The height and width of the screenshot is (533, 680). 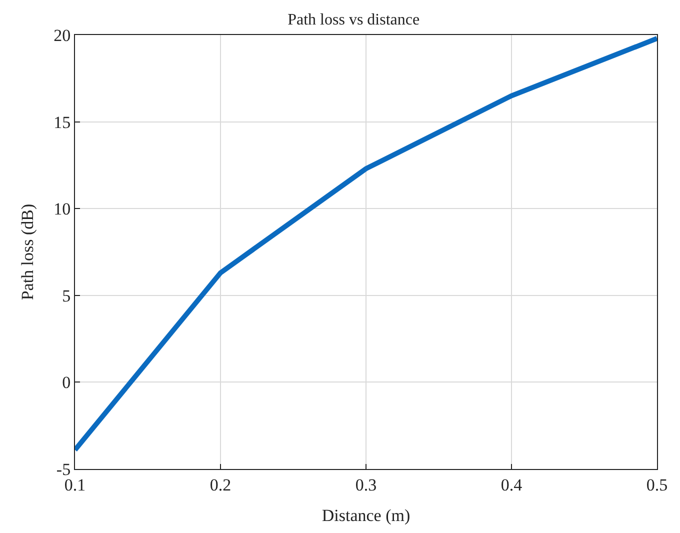 I want to click on y-axis-title: Path loss (dB), so click(x=28, y=252).